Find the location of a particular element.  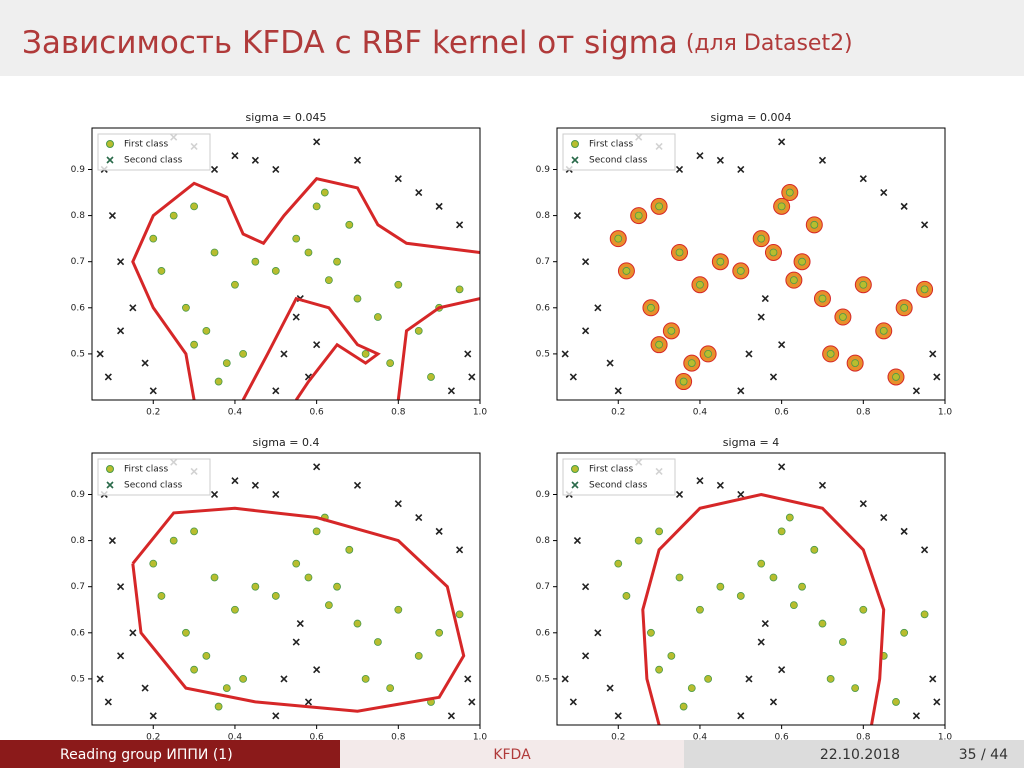

plot-area is located at coordinates (286, 589).